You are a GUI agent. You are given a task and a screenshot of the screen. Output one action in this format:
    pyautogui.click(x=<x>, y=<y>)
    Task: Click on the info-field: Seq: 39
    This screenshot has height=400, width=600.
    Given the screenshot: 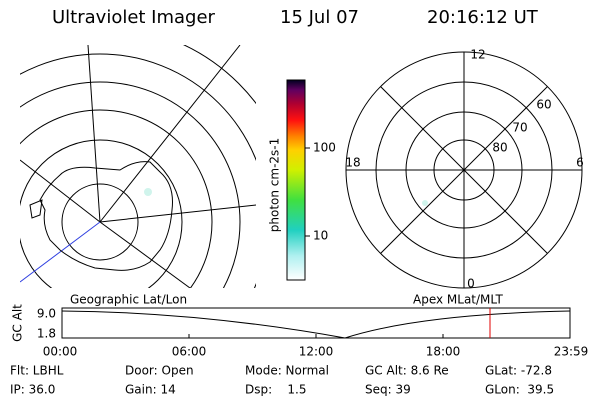 What is the action you would take?
    pyautogui.click(x=388, y=390)
    